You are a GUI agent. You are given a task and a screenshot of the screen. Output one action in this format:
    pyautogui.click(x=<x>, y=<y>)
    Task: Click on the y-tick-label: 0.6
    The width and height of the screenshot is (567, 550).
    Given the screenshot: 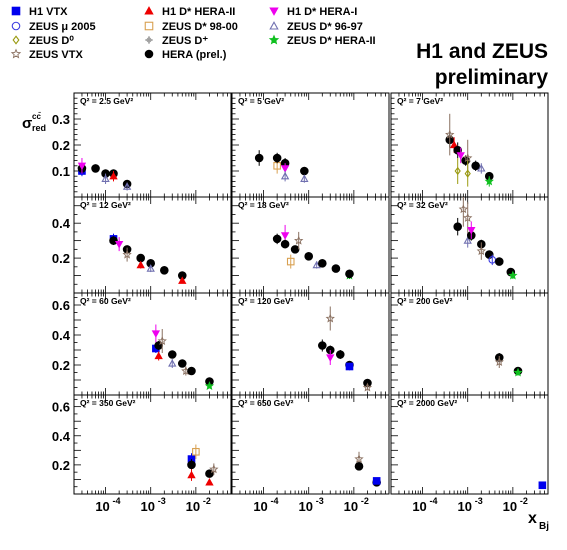 What is the action you would take?
    pyautogui.click(x=61, y=305)
    